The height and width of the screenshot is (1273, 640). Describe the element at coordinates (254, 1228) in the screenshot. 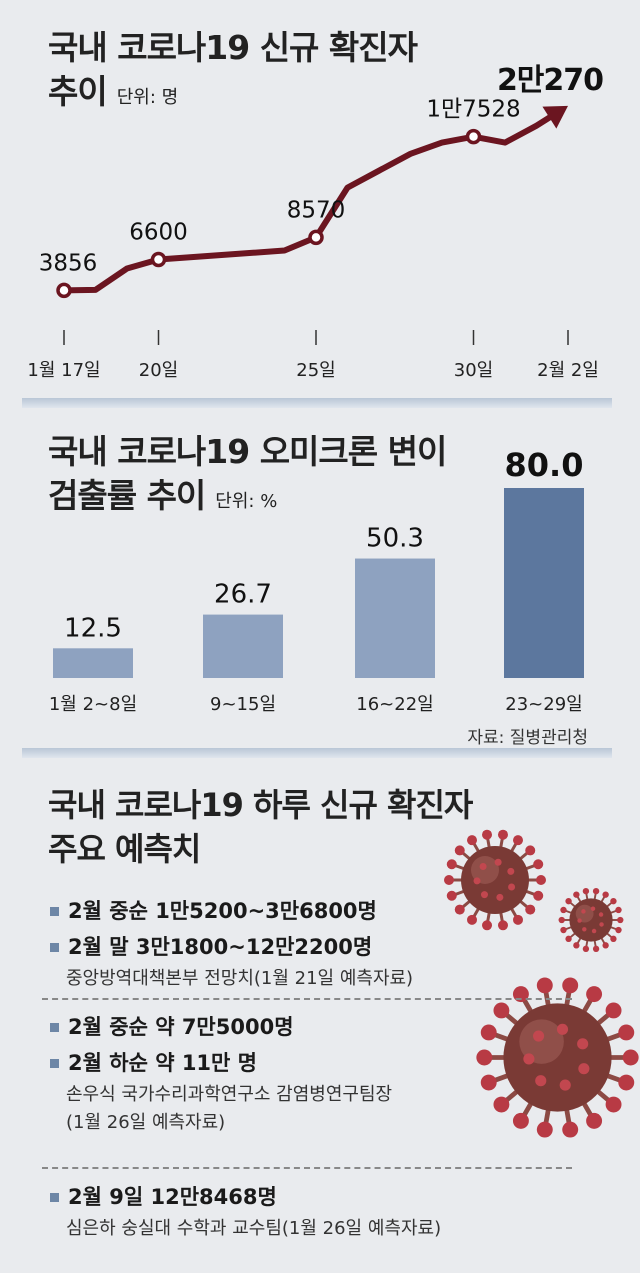

I see `forecast-source: 심은하 숭실대 수학과 교수팀(1월 26일 예측자료)` at that location.